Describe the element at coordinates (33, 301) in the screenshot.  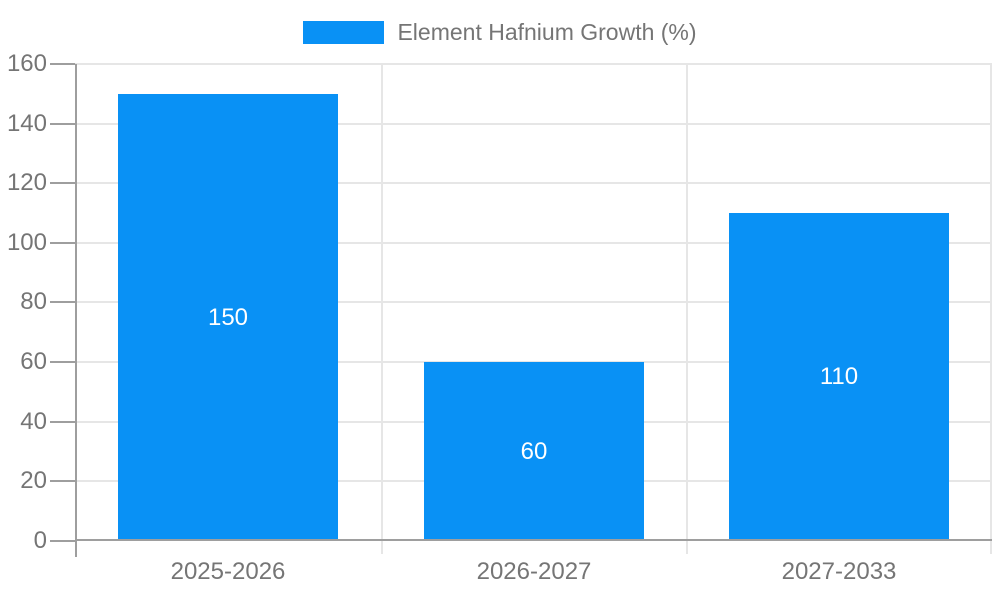
I see `y-tick-label: 80` at that location.